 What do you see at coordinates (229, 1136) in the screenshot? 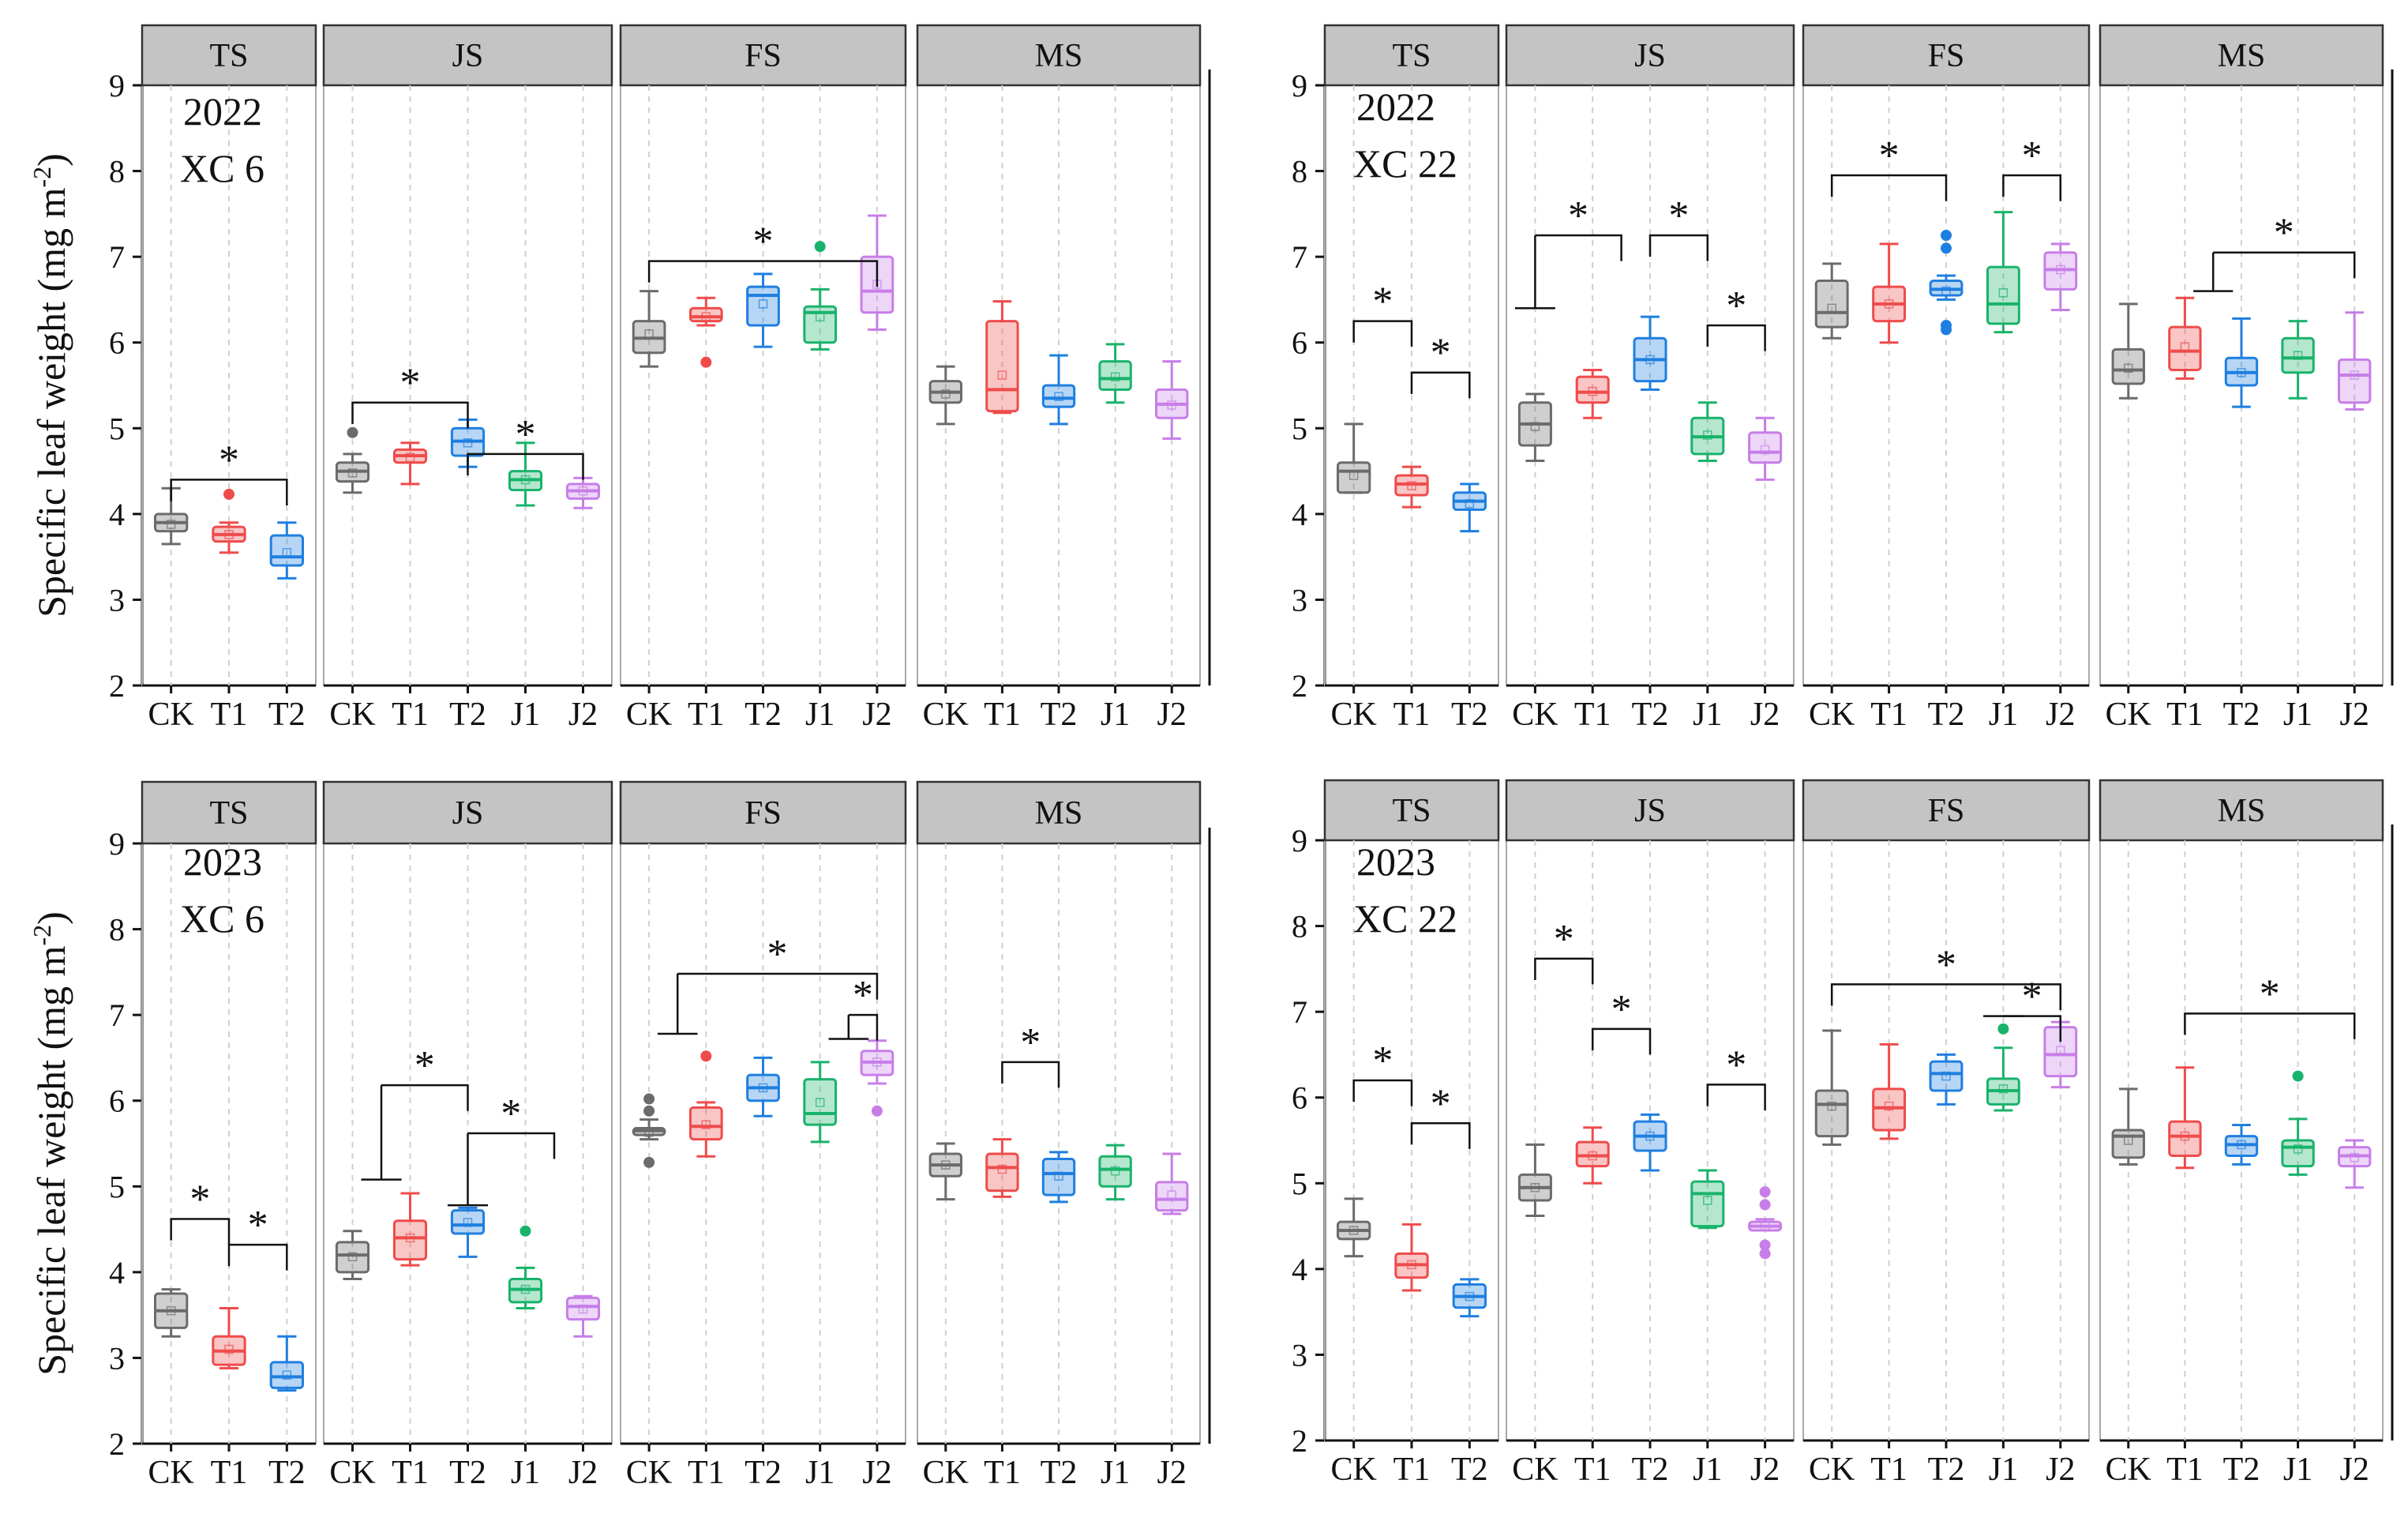
I see `facet-ts: TS CK T1 T2 * *` at bounding box center [229, 1136].